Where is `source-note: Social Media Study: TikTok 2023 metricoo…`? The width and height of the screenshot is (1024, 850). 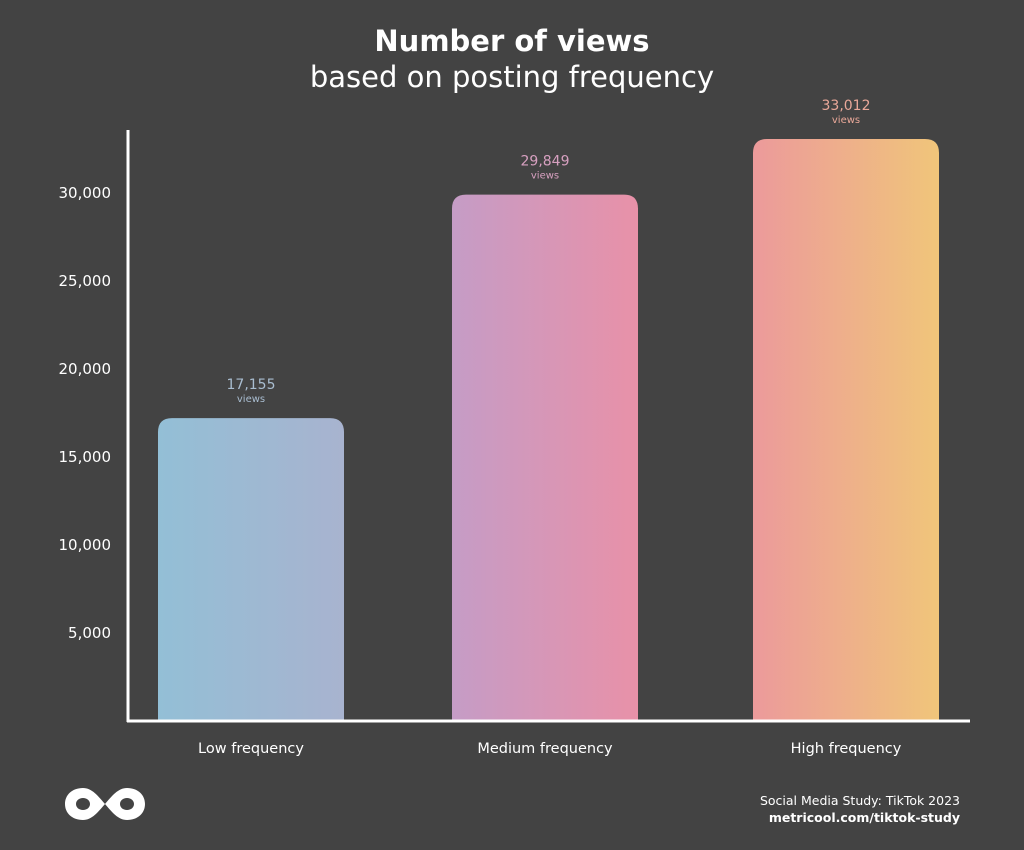
source-note: Social Media Study: TikTok 2023 metricoo… is located at coordinates (860, 809).